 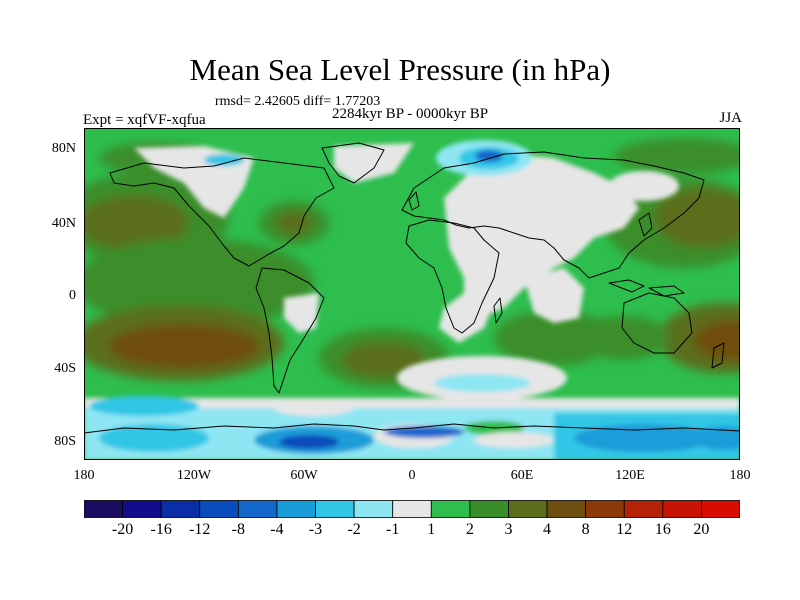 I want to click on colorbar-label: 12, so click(x=624, y=529).